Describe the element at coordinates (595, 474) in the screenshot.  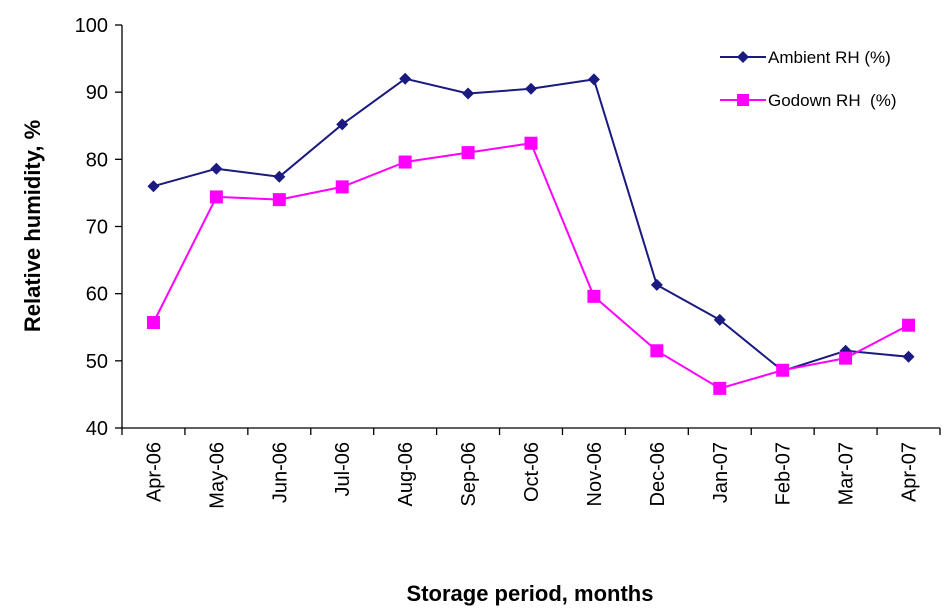
I see `x-tick-label: Nov-06` at that location.